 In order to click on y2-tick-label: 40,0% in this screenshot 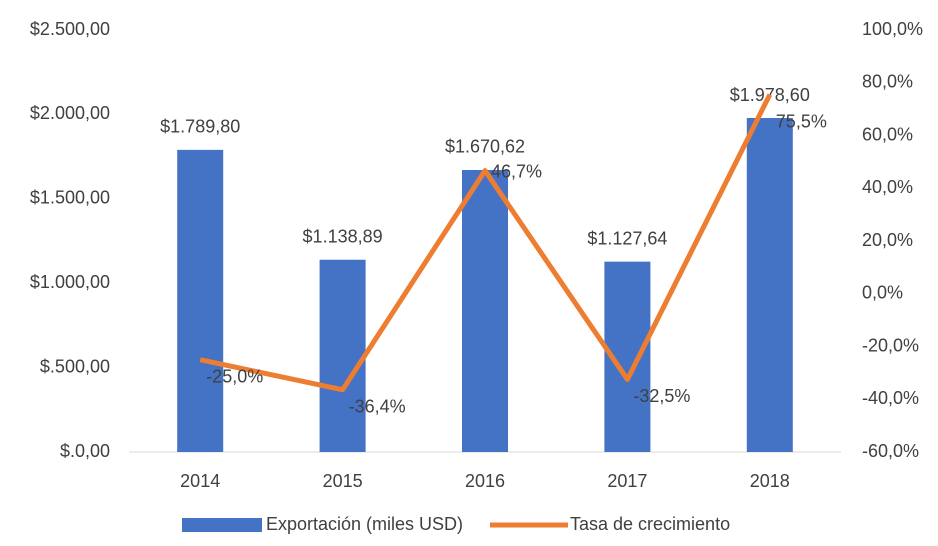, I will do `click(887, 187)`.